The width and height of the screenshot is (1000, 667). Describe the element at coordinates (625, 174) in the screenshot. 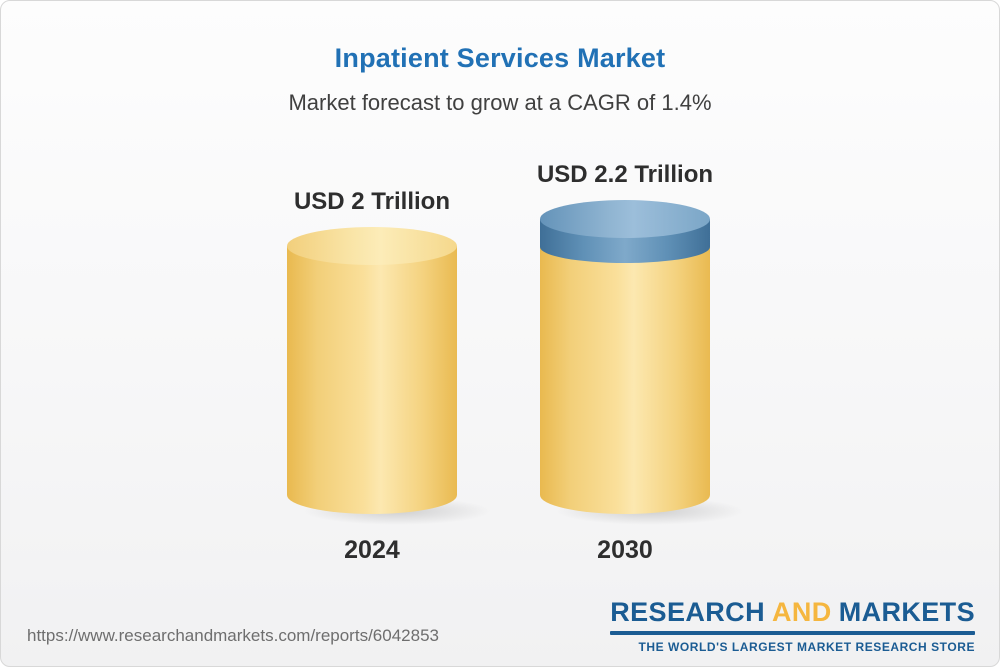

I see `value-label-2030: USD 2.2 Trillion` at that location.